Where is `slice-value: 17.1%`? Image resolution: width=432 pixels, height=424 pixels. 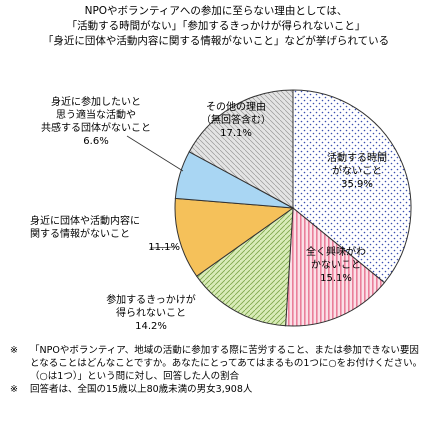 slice-value: 17.1% is located at coordinates (236, 133).